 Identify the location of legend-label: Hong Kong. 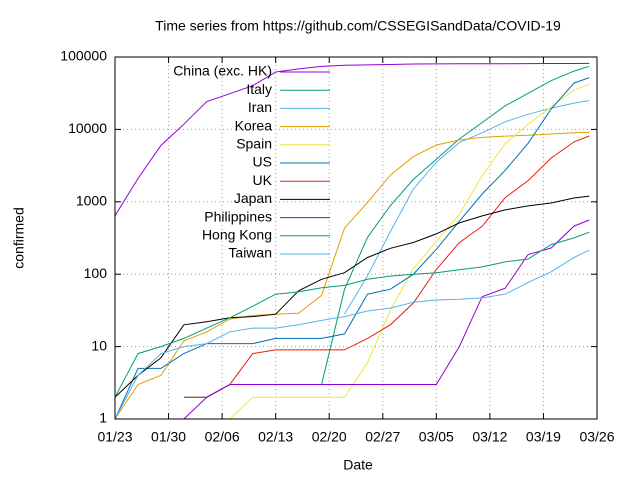
(237, 235).